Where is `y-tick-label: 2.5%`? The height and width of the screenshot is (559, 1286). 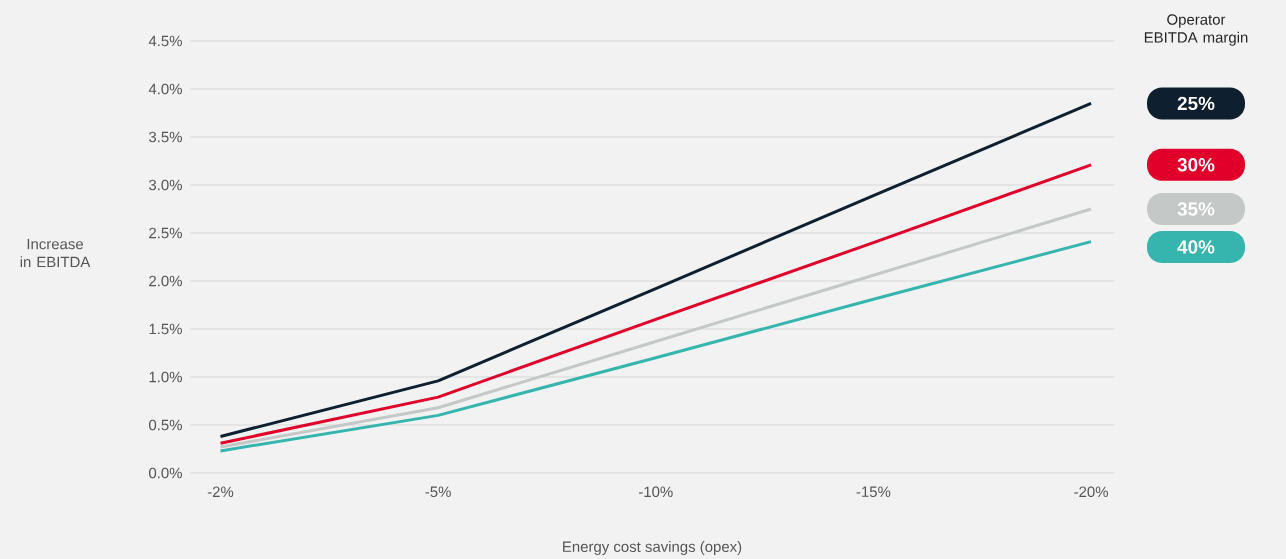
y-tick-label: 2.5% is located at coordinates (165, 233).